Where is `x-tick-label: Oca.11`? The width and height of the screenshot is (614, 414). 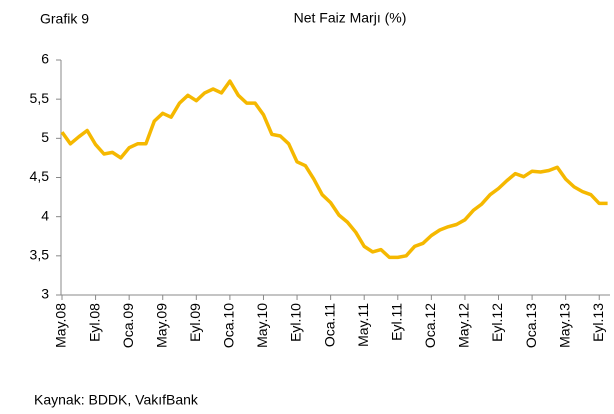
x-tick-label: Oca.11 is located at coordinates (329, 325).